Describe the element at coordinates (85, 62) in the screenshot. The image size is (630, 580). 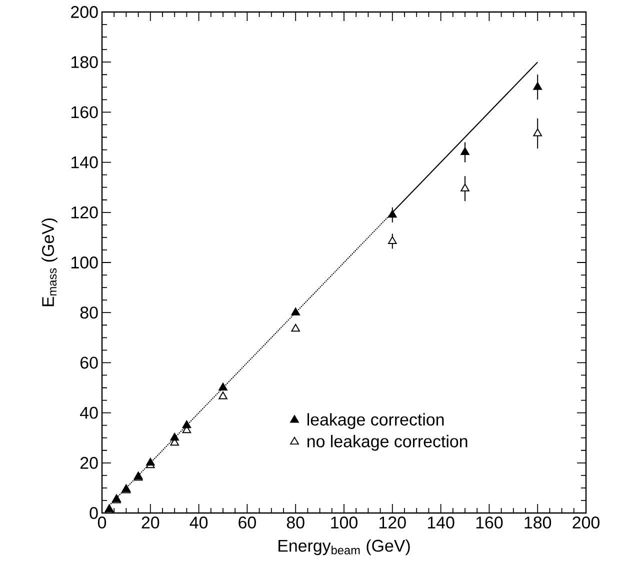
I see `y-tick-label: 180` at that location.